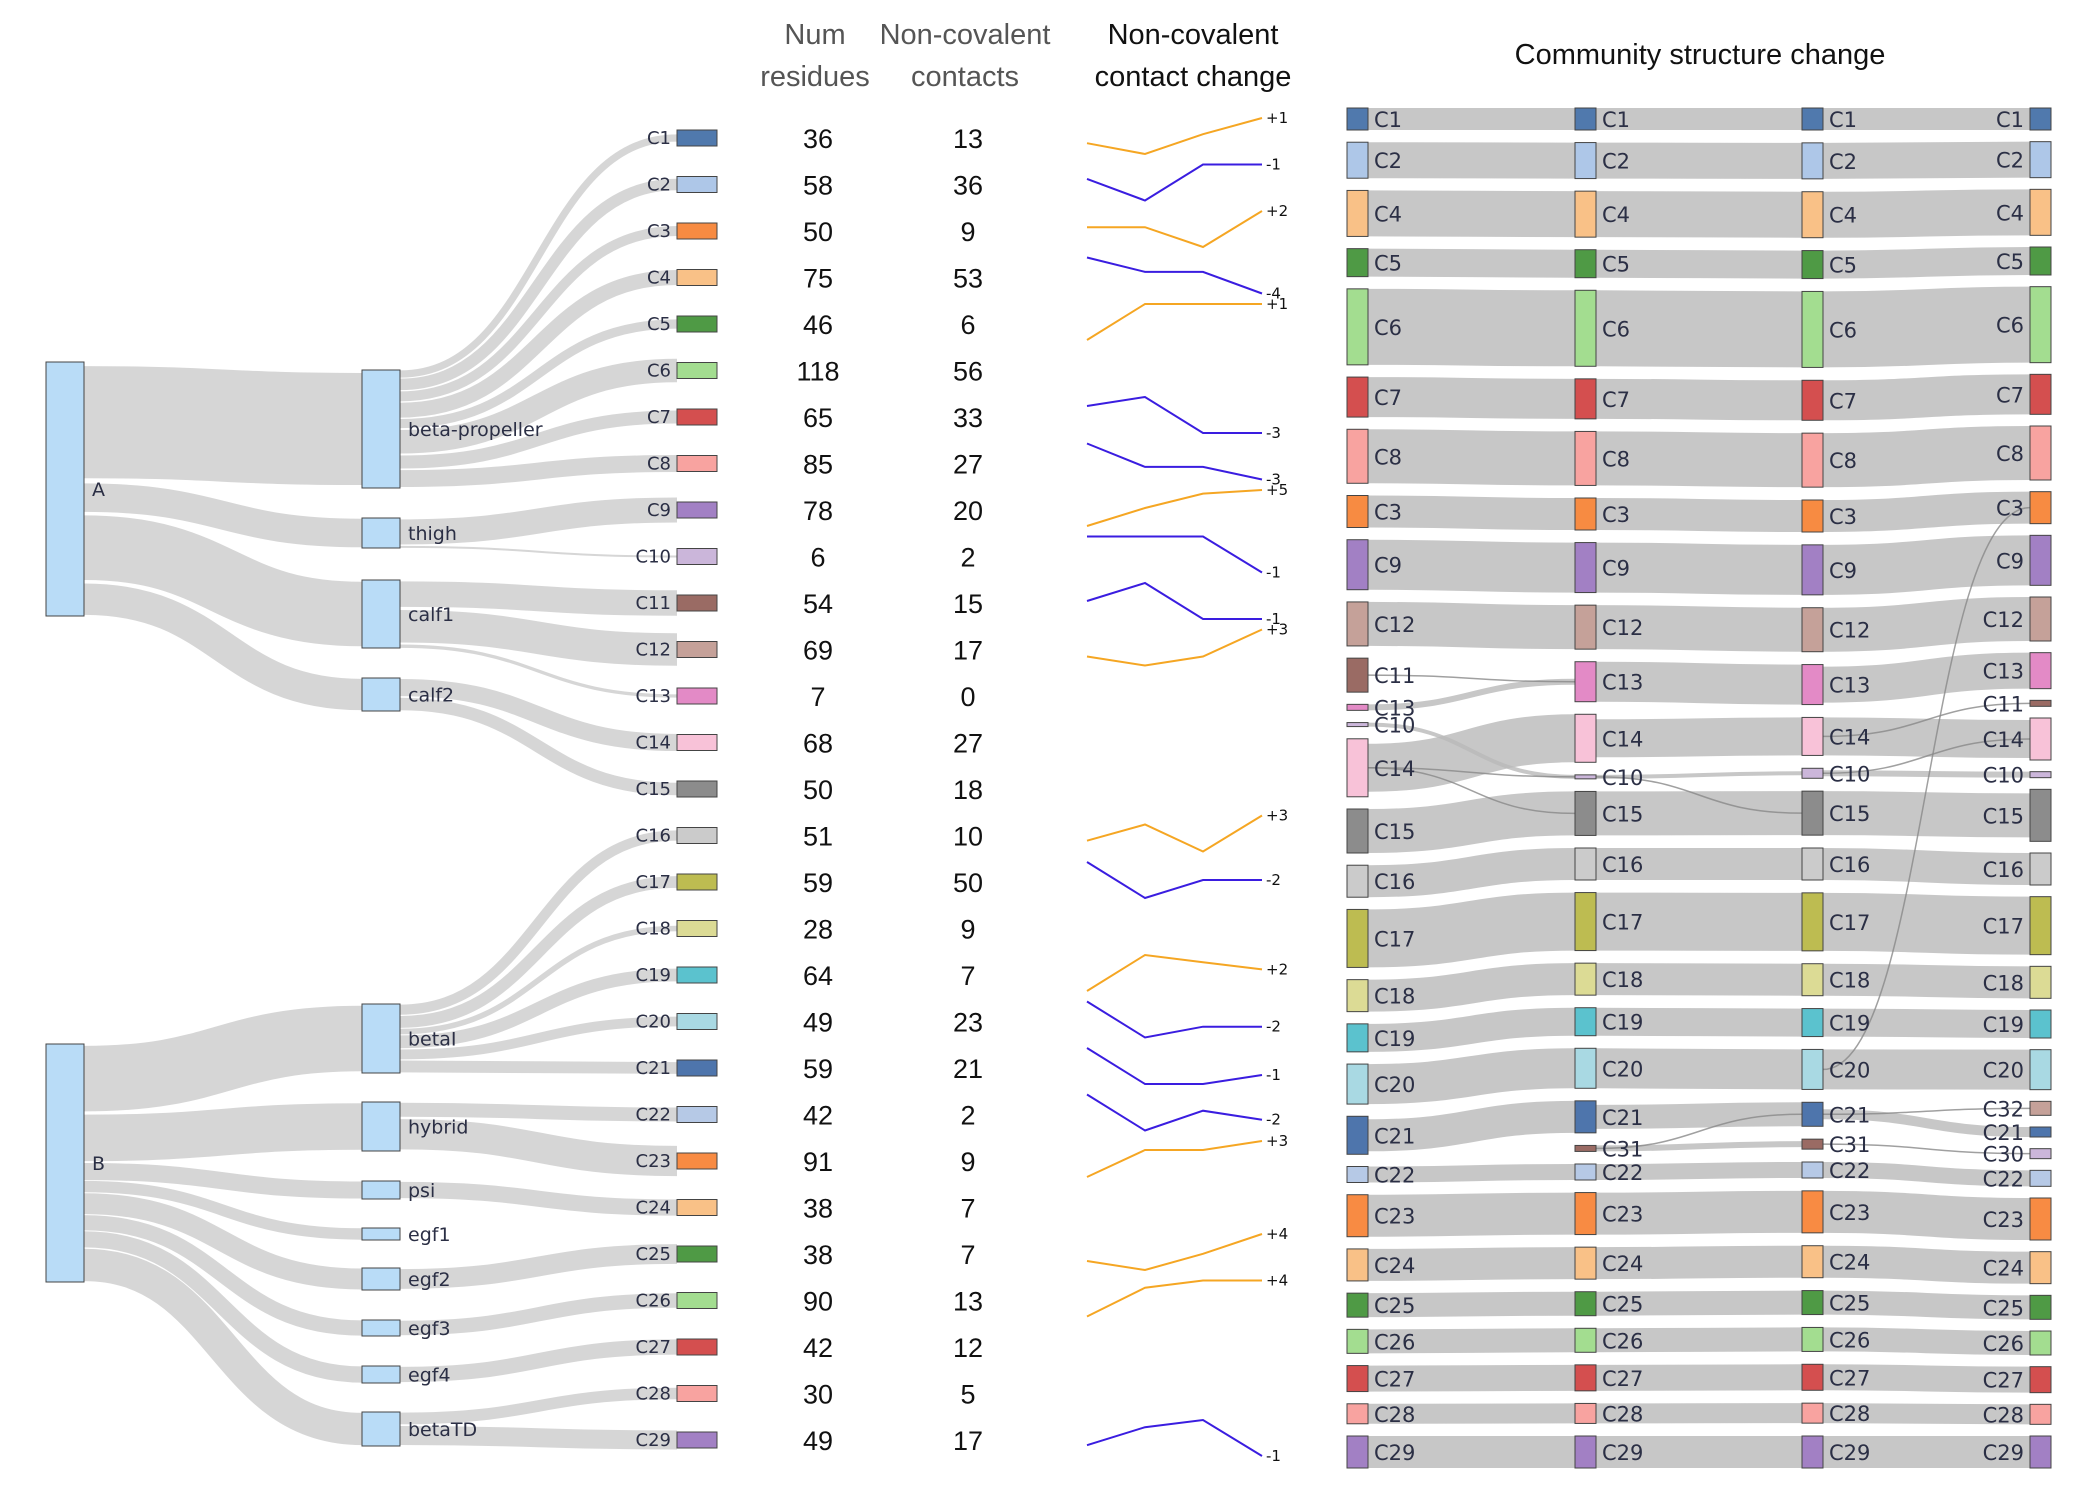 The width and height of the screenshot is (2080, 1488). What do you see at coordinates (538, 439) in the screenshot?
I see `link-beta-propeller-C7` at bounding box center [538, 439].